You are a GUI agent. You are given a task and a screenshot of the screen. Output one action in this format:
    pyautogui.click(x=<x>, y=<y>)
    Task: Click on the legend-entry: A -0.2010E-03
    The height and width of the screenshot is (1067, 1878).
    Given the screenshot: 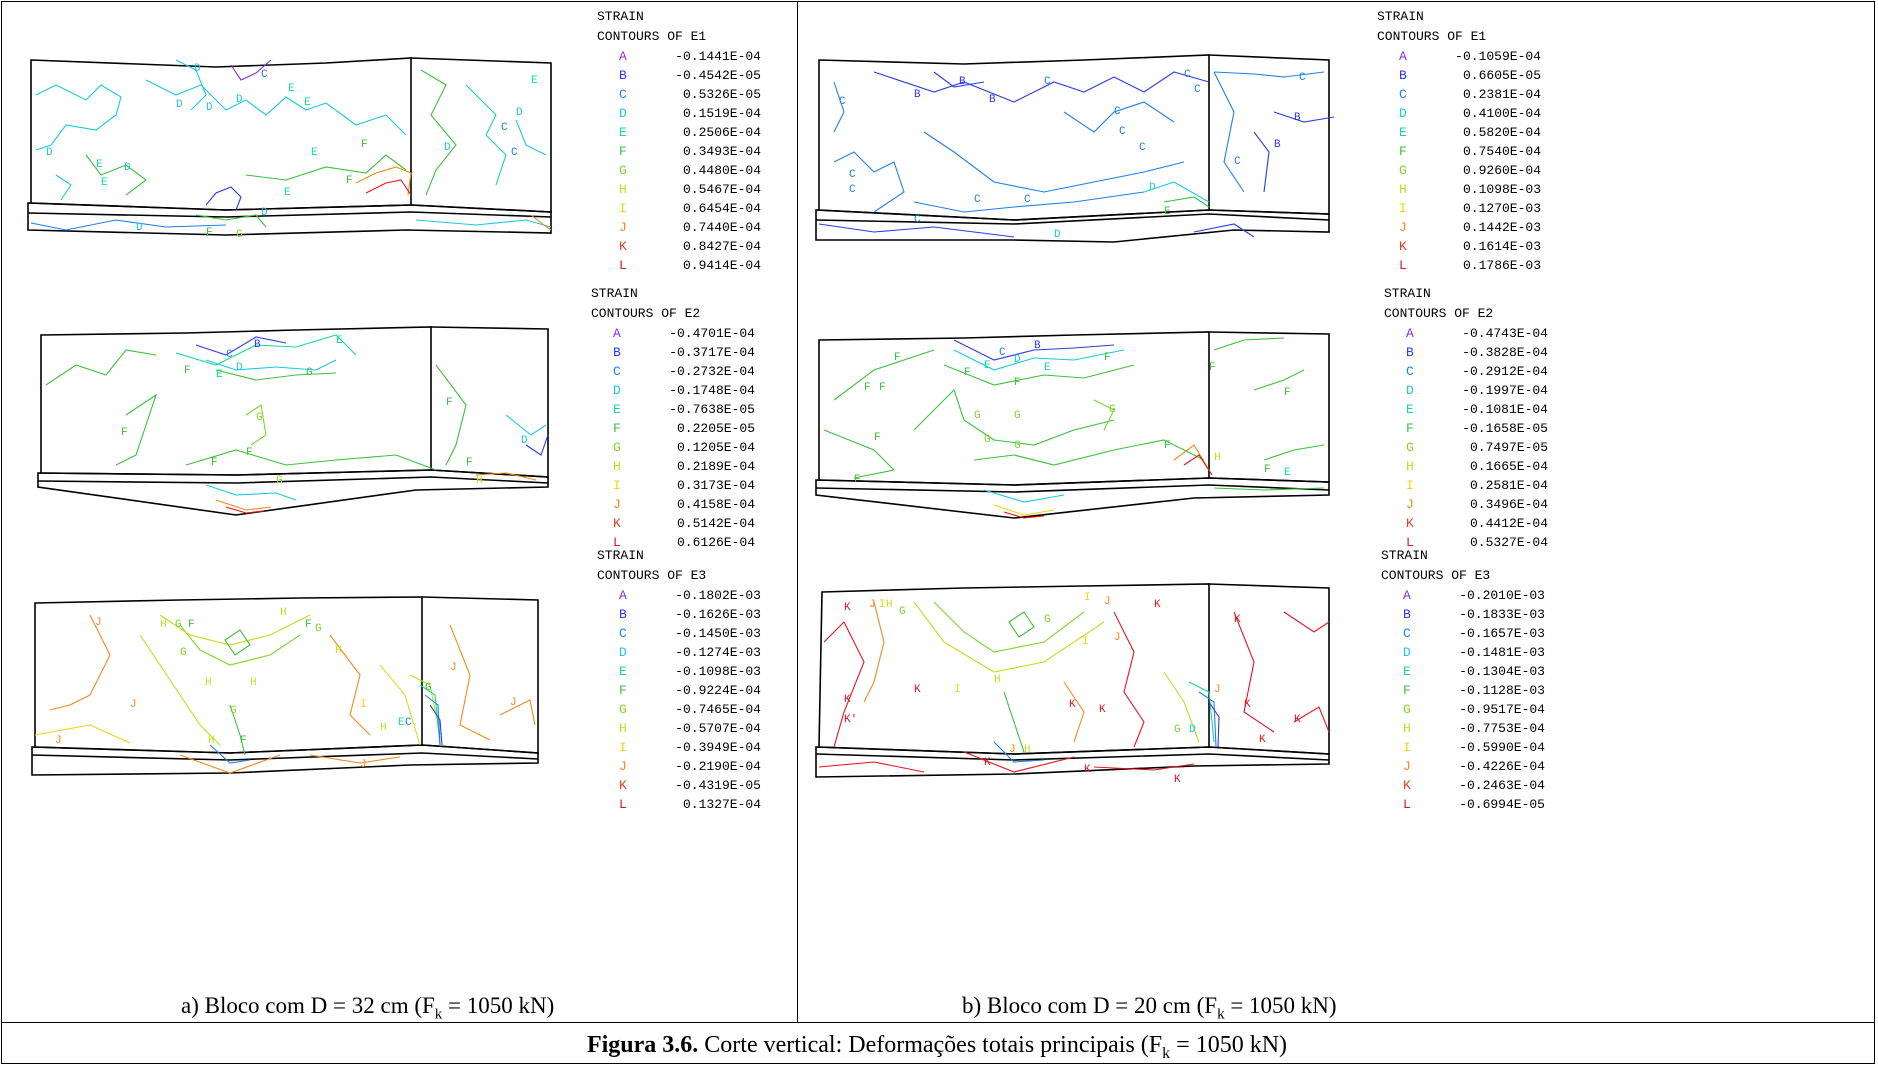 What is the action you would take?
    pyautogui.click(x=1463, y=595)
    